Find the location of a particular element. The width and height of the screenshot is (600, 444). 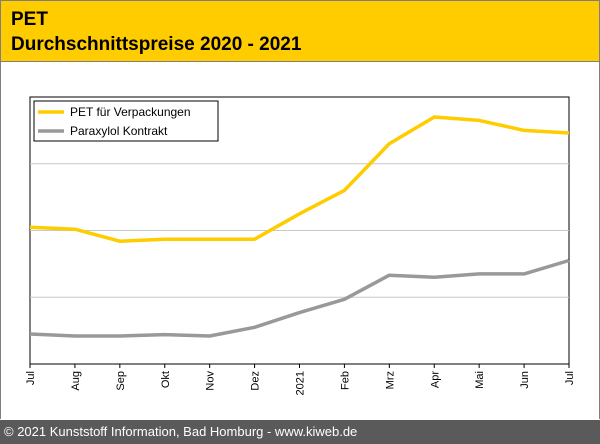

legend-label-2: Paraxylol Kontrakt is located at coordinates (119, 131).